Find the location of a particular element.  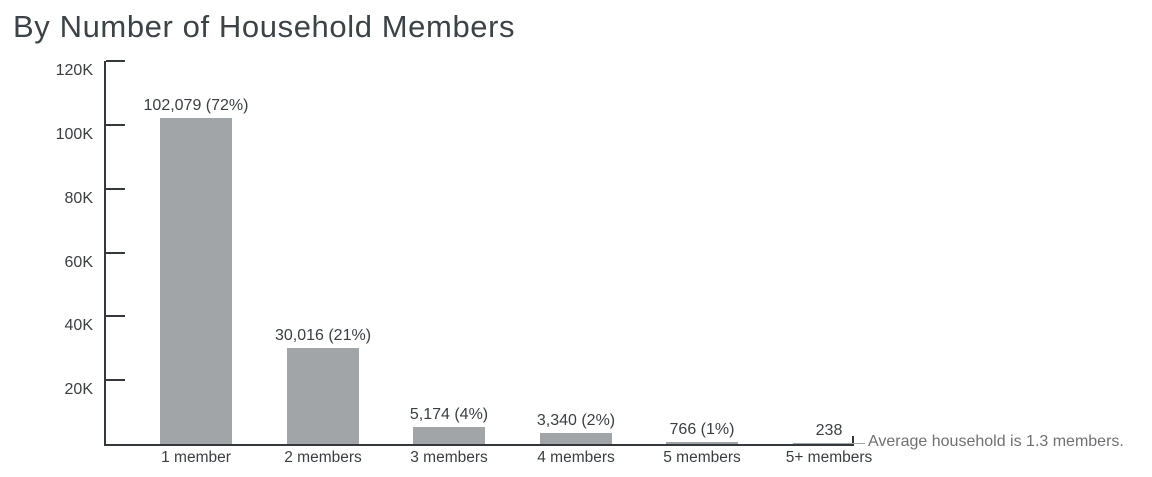

y-tick-label-120k: 120K is located at coordinates (74, 70).